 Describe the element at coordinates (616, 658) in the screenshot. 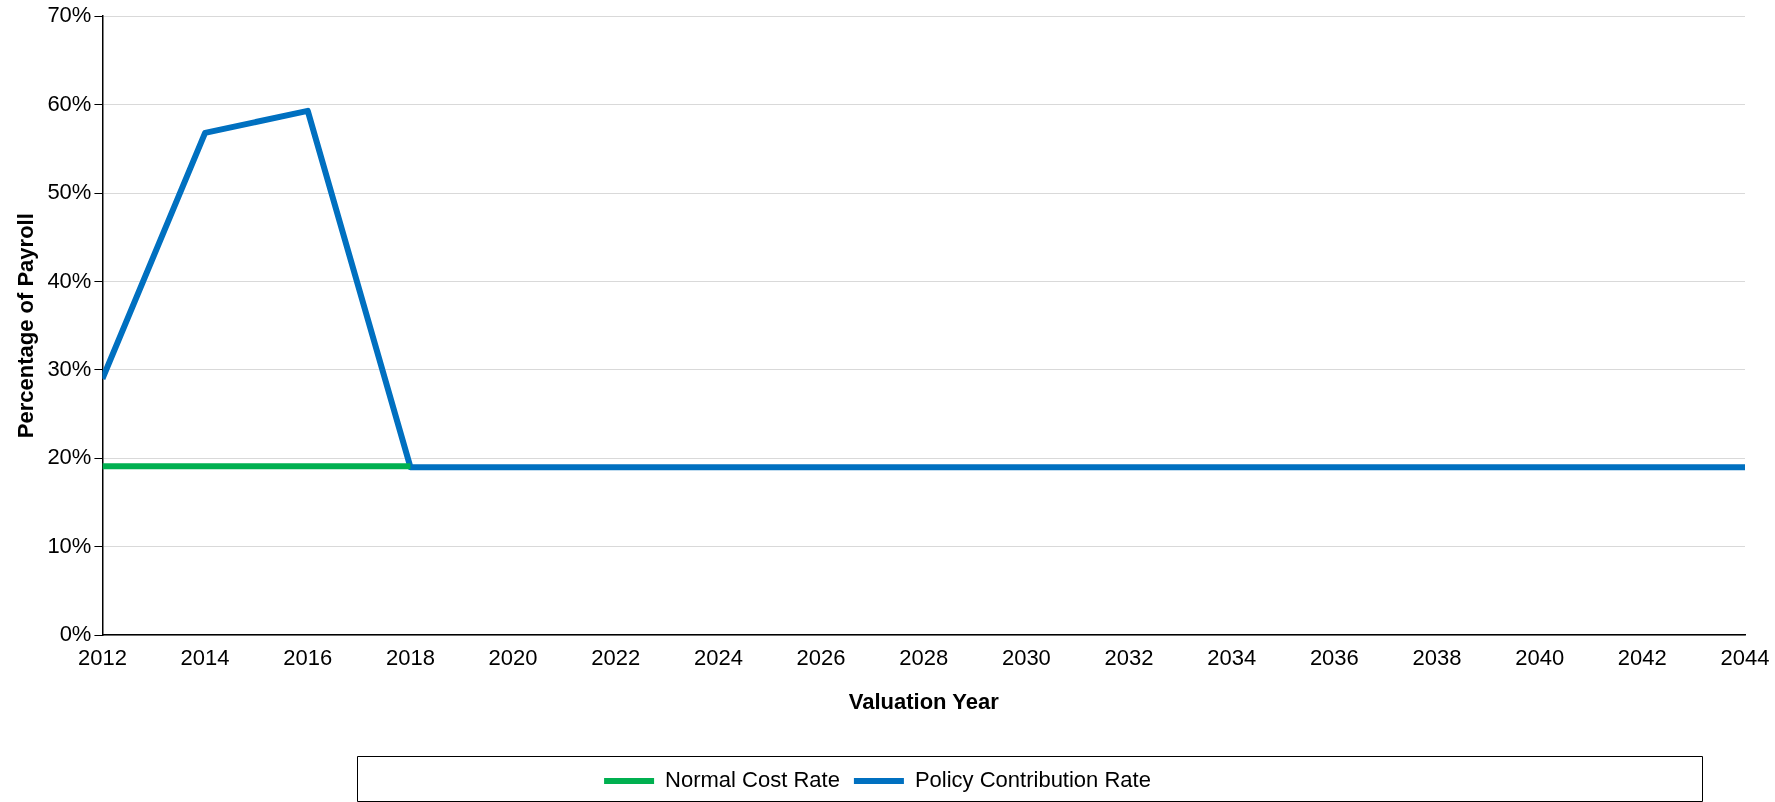

I see `x-tick-label: 2022` at that location.